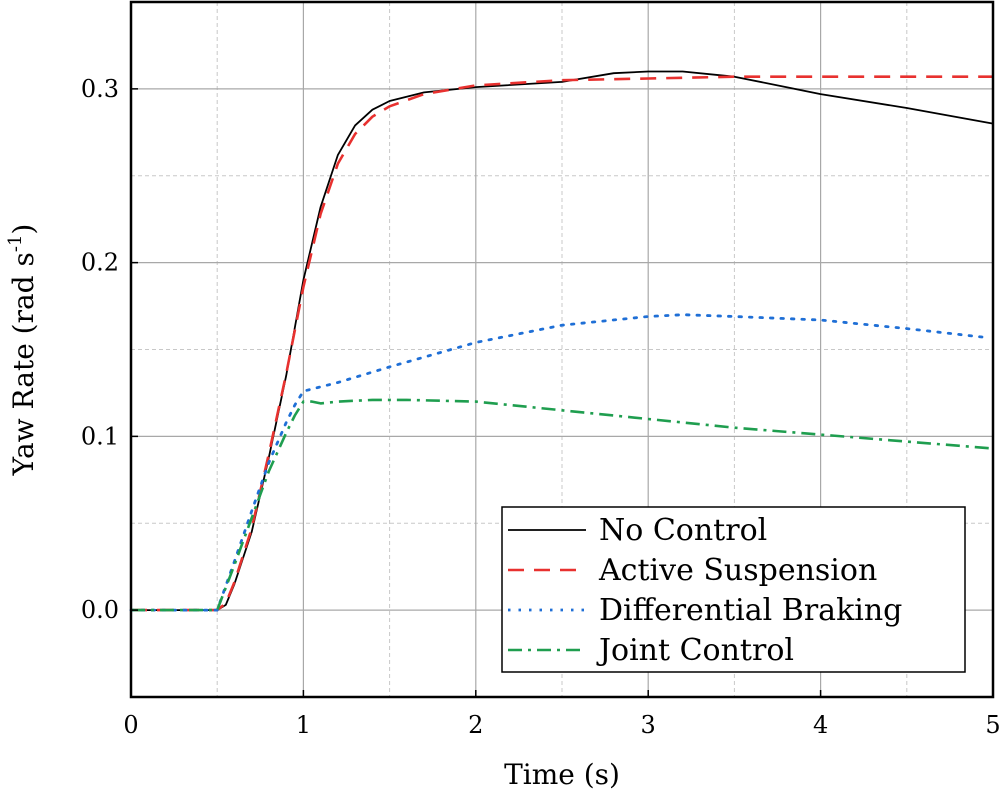 This screenshot has height=790, width=1004. What do you see at coordinates (15, 244) in the screenshot?
I see `y-axis-title-superscript: -1` at bounding box center [15, 244].